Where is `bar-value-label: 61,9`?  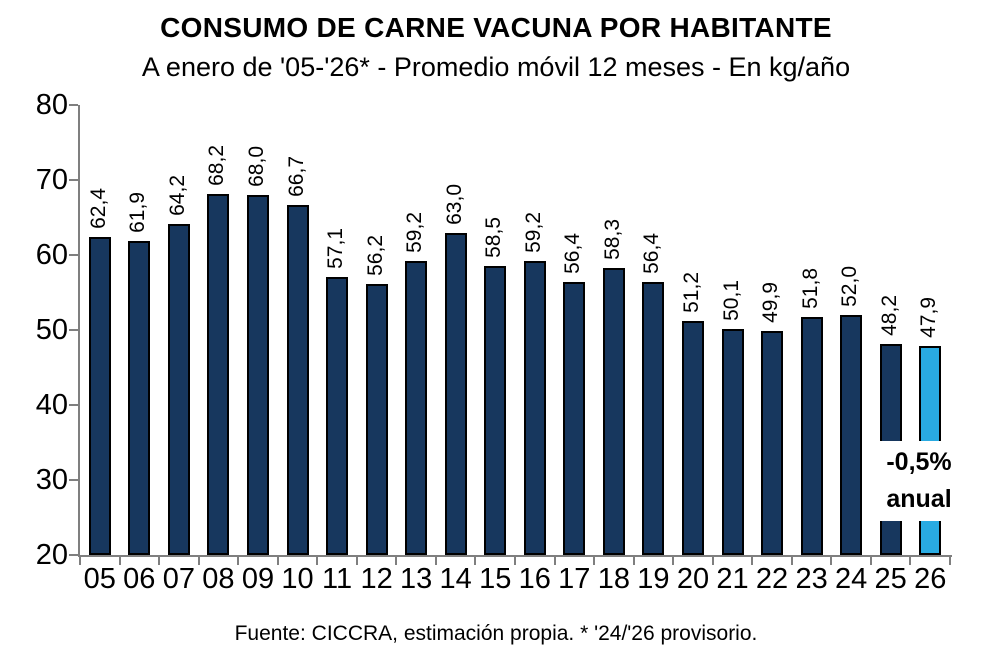
bar-value-label: 61,9 is located at coordinates (138, 212).